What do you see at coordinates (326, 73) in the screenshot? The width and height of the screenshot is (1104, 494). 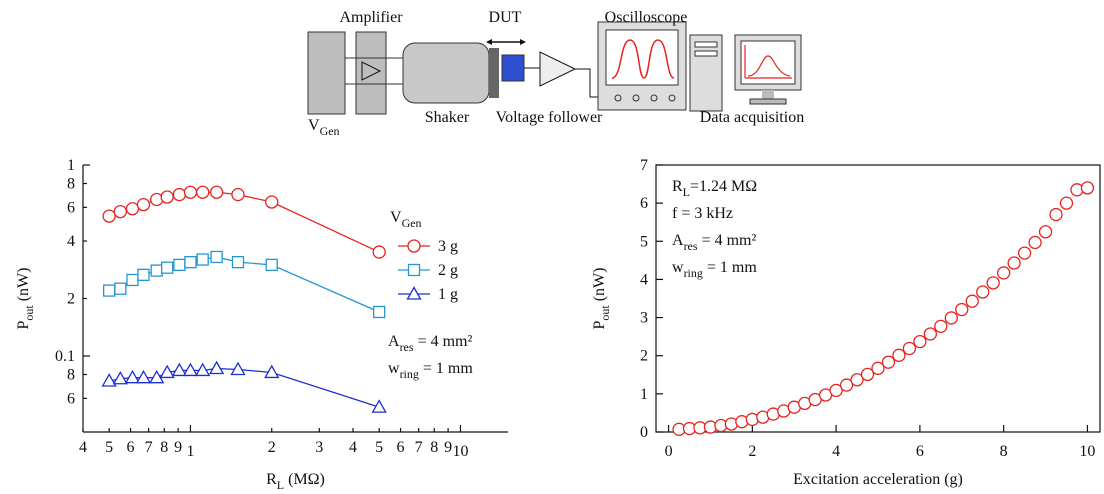 I see `generator-box` at bounding box center [326, 73].